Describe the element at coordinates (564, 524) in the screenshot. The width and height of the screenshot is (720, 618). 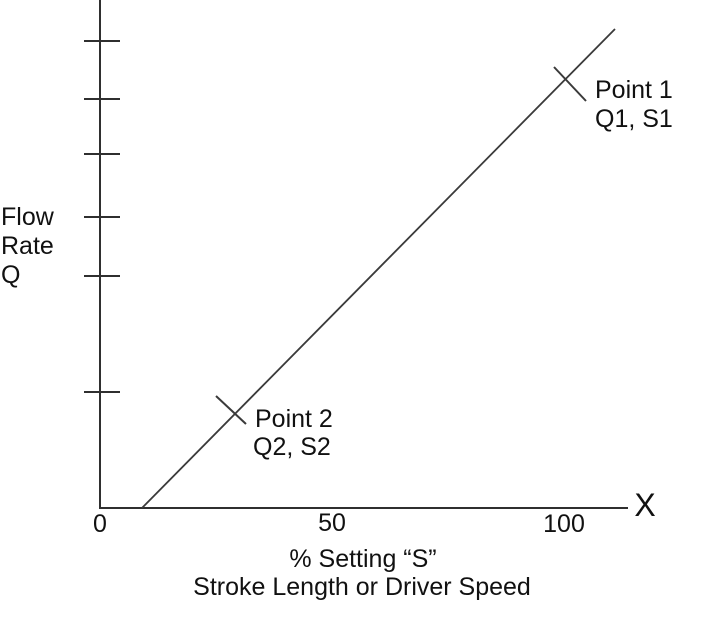
I see `x-tick-label-100: 100` at that location.